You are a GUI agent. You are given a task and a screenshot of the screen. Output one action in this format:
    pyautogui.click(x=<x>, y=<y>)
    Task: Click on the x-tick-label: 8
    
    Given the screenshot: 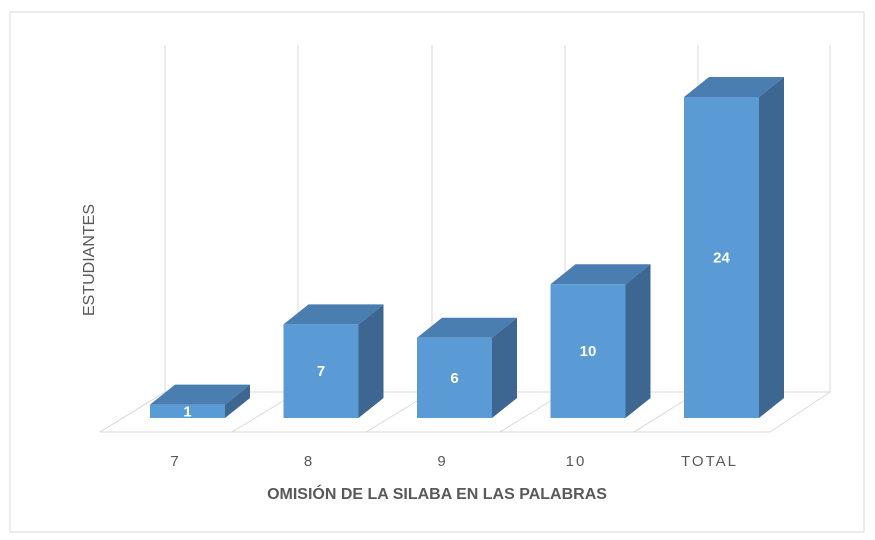 What is the action you would take?
    pyautogui.click(x=309, y=461)
    